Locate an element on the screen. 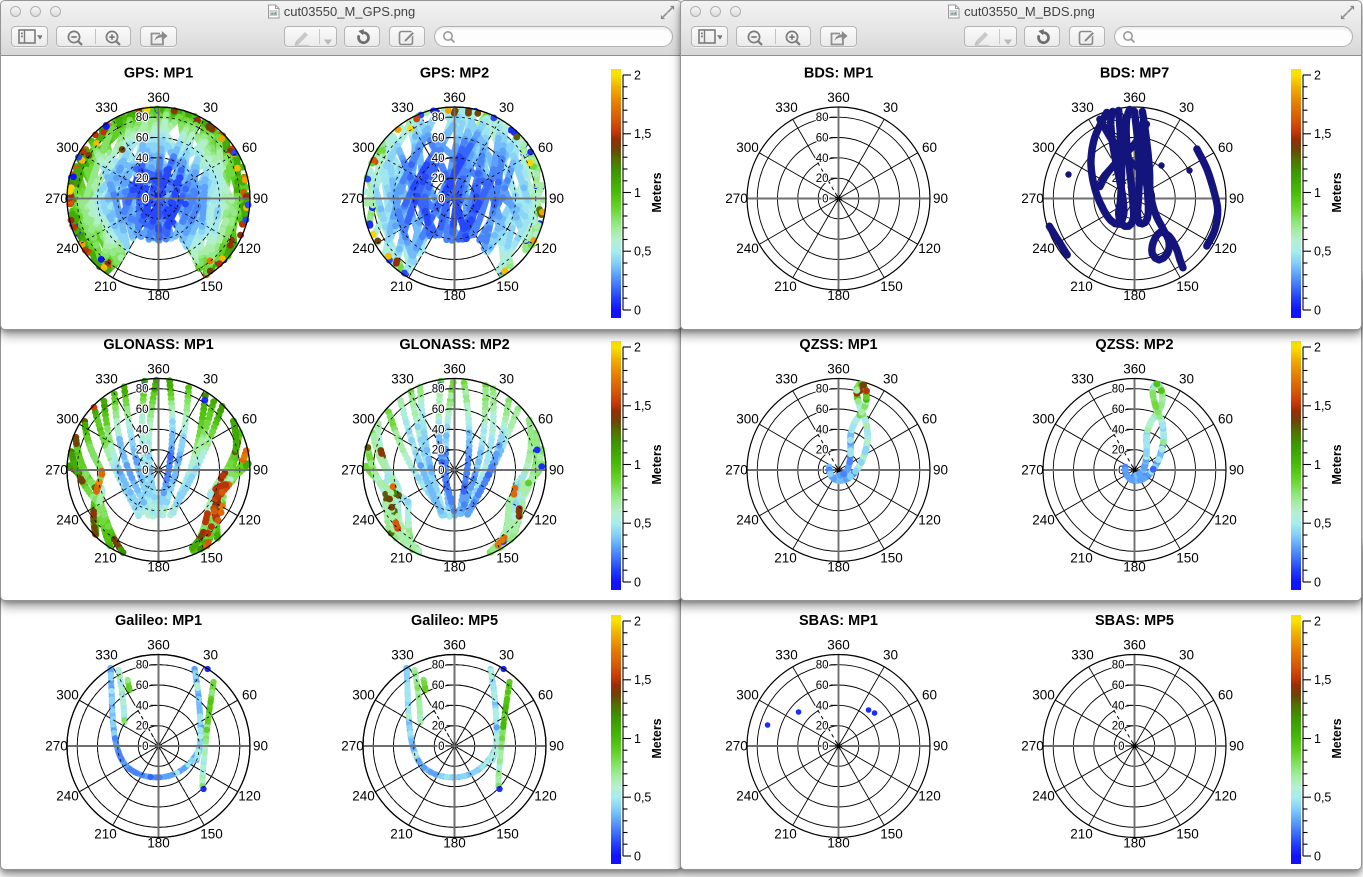 The image size is (1363, 877). svg-text: 40 is located at coordinates (1118, 706).